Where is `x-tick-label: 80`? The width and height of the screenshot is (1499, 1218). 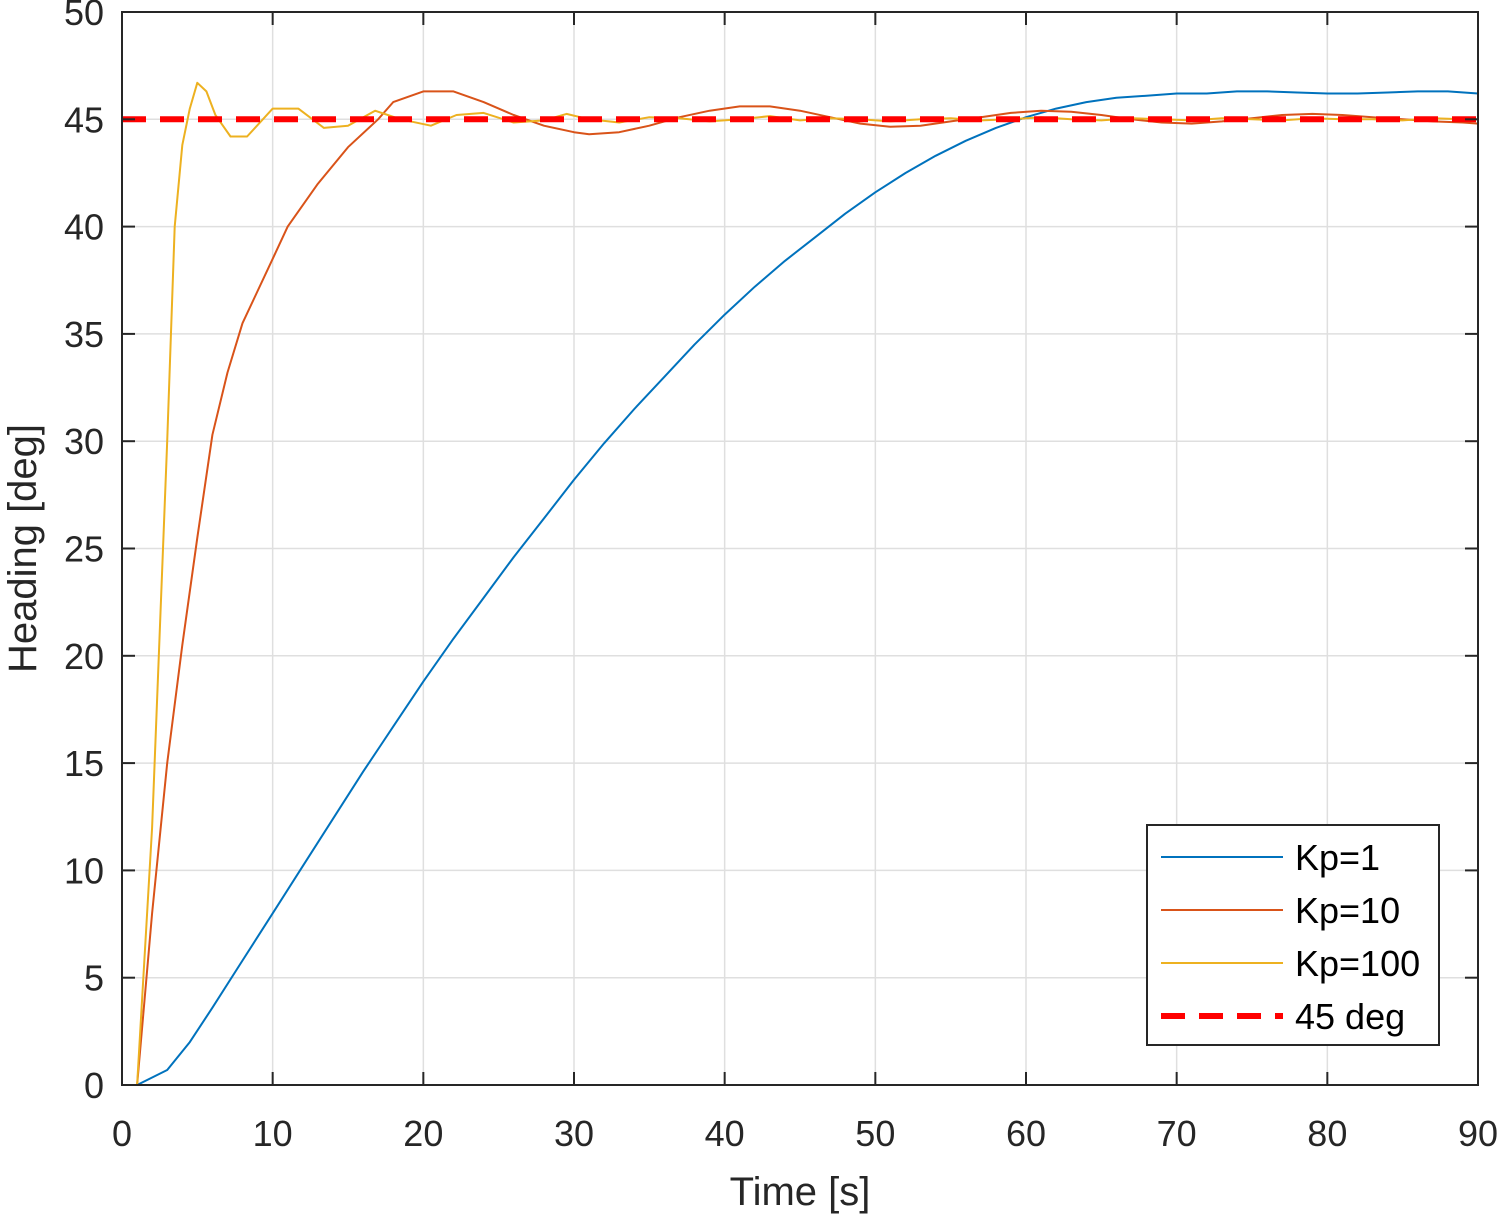
x-tick-label: 80 is located at coordinates (1327, 1133).